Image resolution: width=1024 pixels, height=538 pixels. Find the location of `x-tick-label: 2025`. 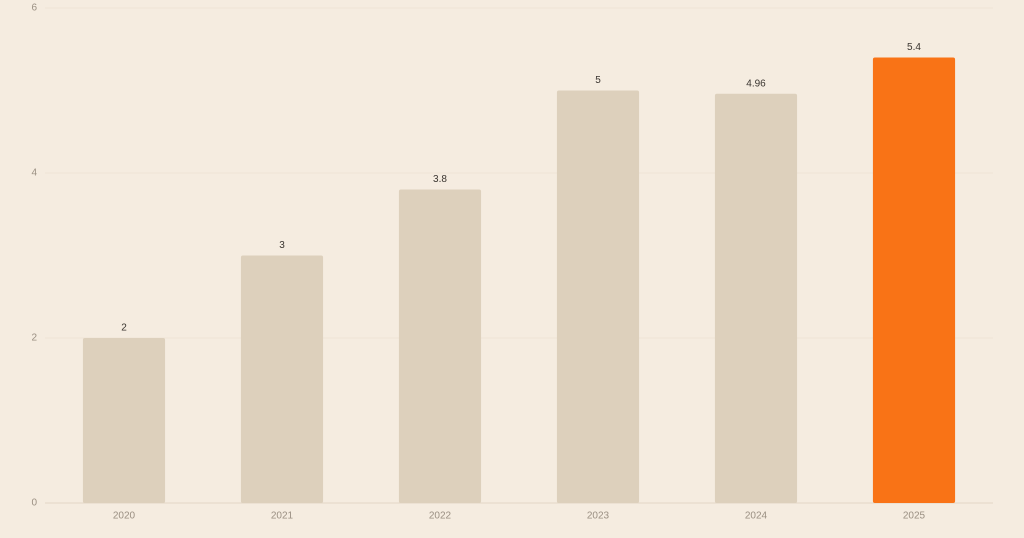

x-tick-label: 2025 is located at coordinates (914, 516).